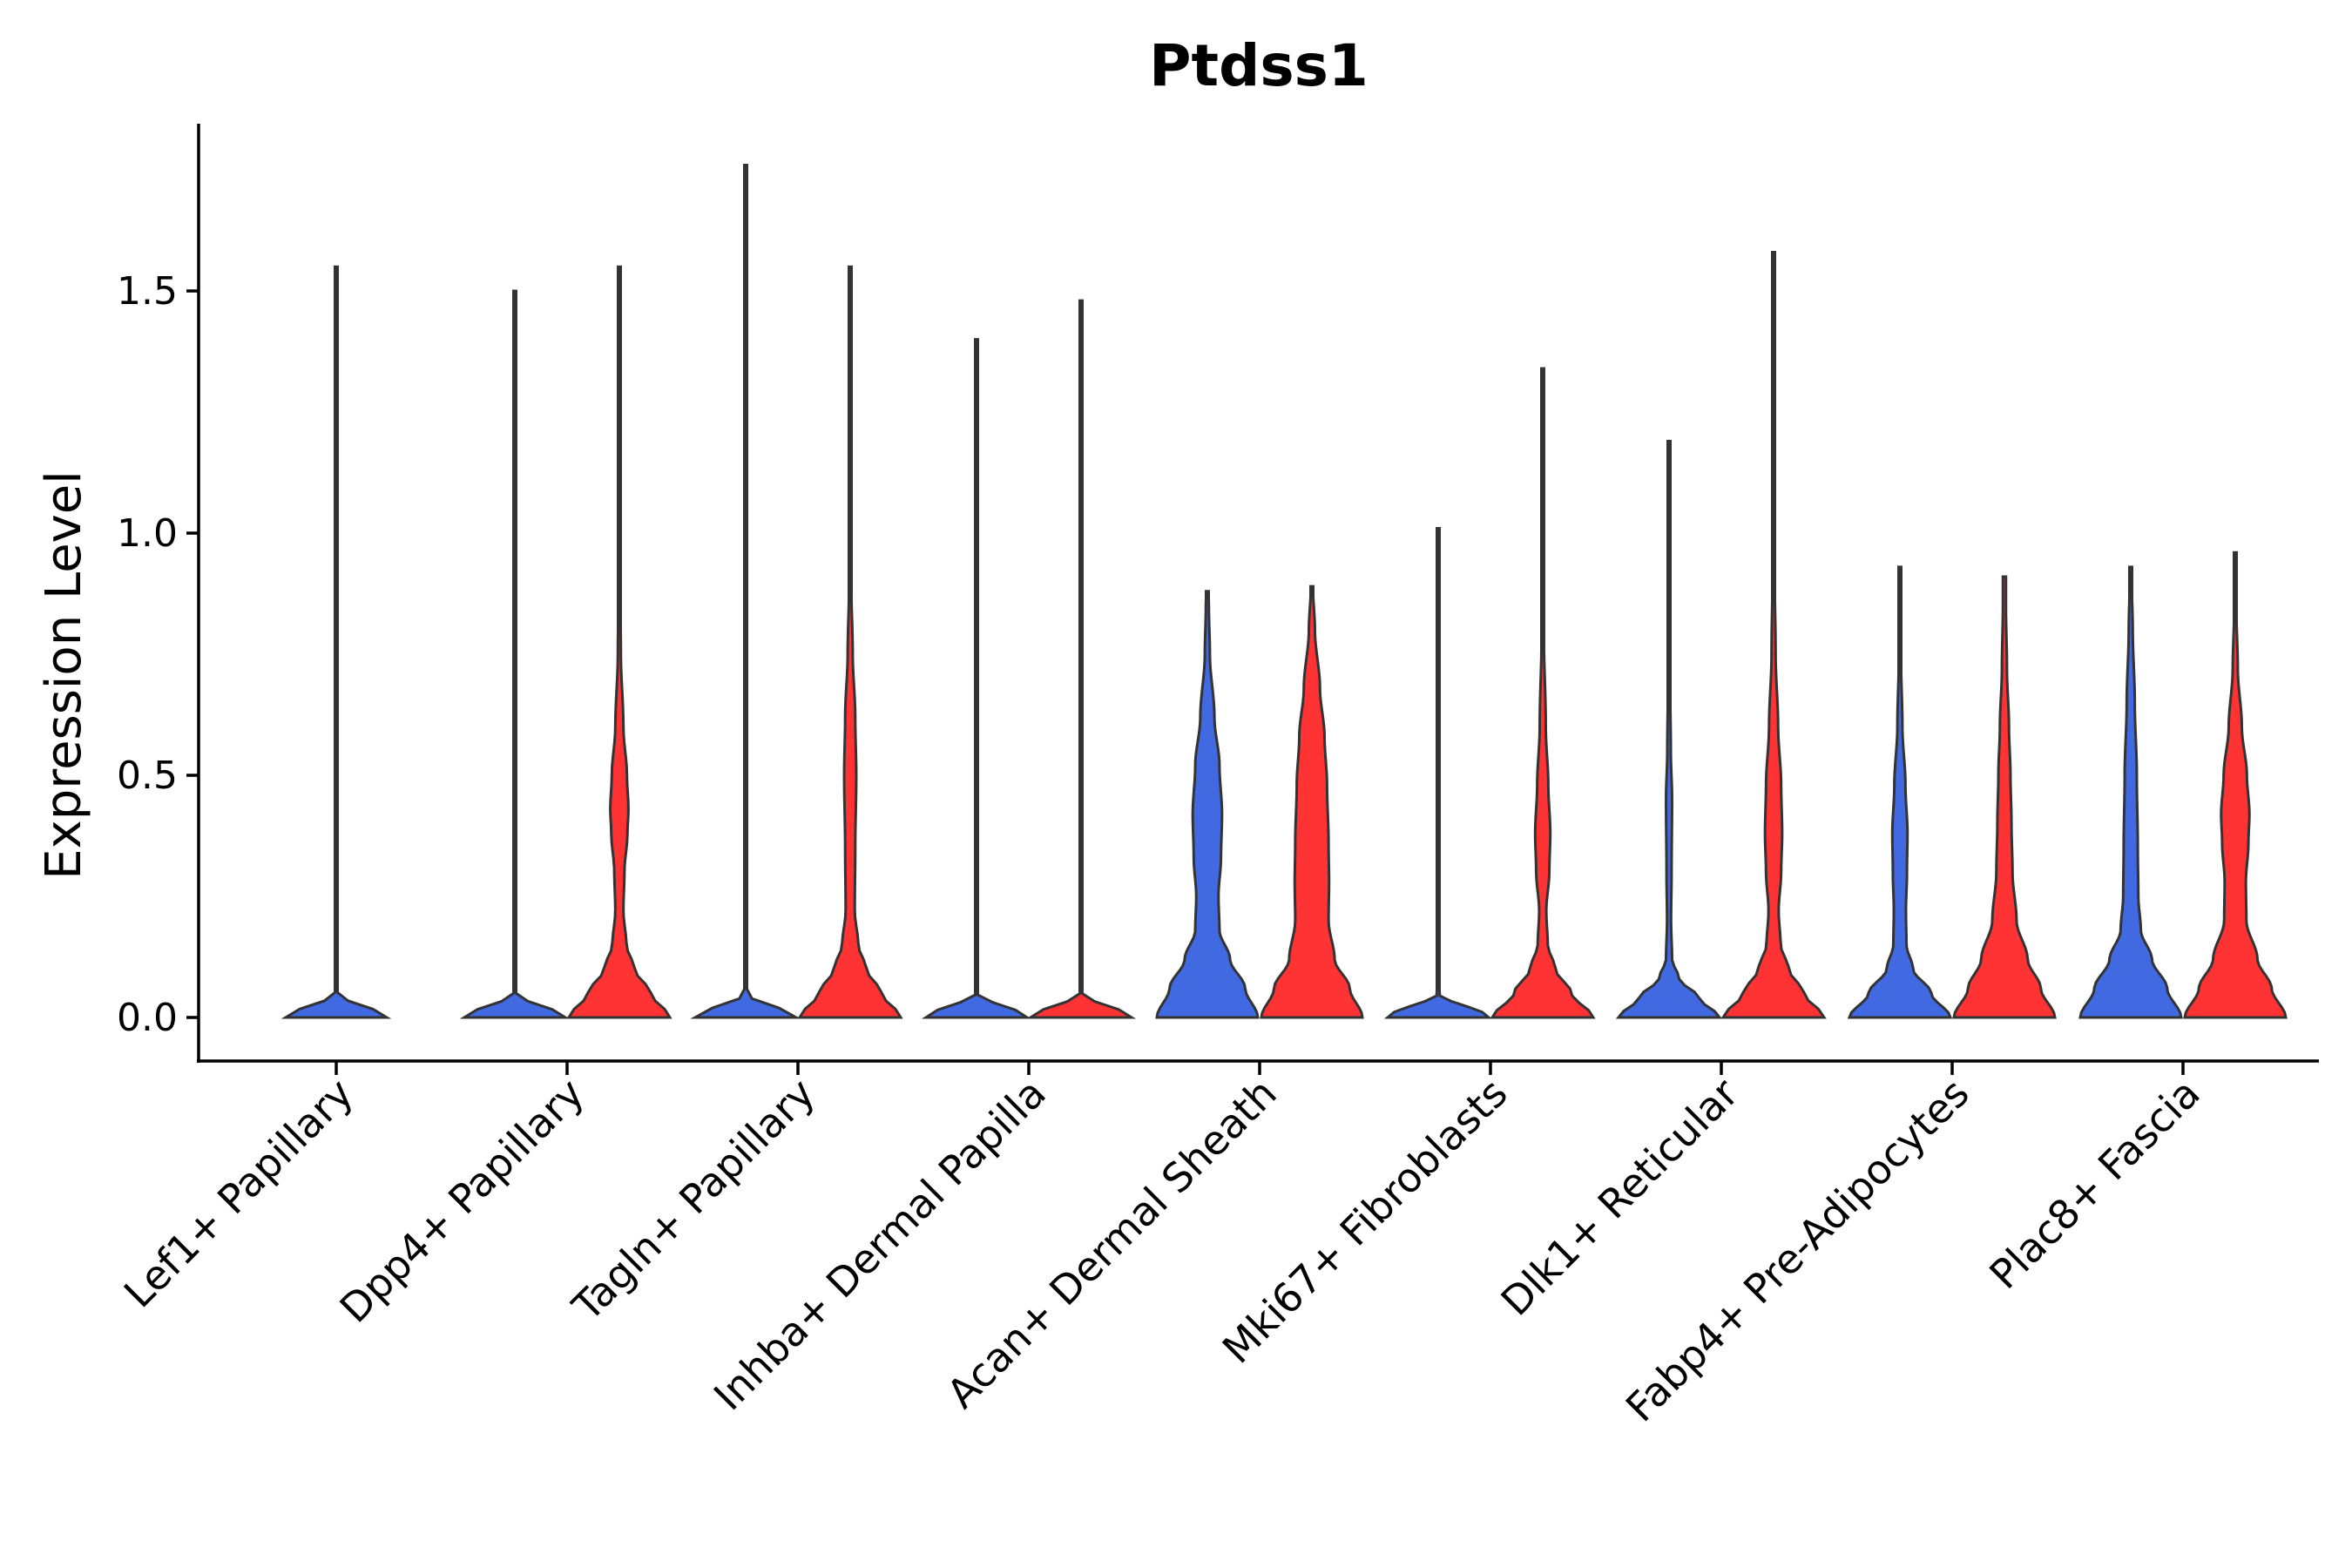 Image resolution: width=2352 pixels, height=1568 pixels. I want to click on x-tick-label: Dlk1+ Reticular, so click(1619, 1197).